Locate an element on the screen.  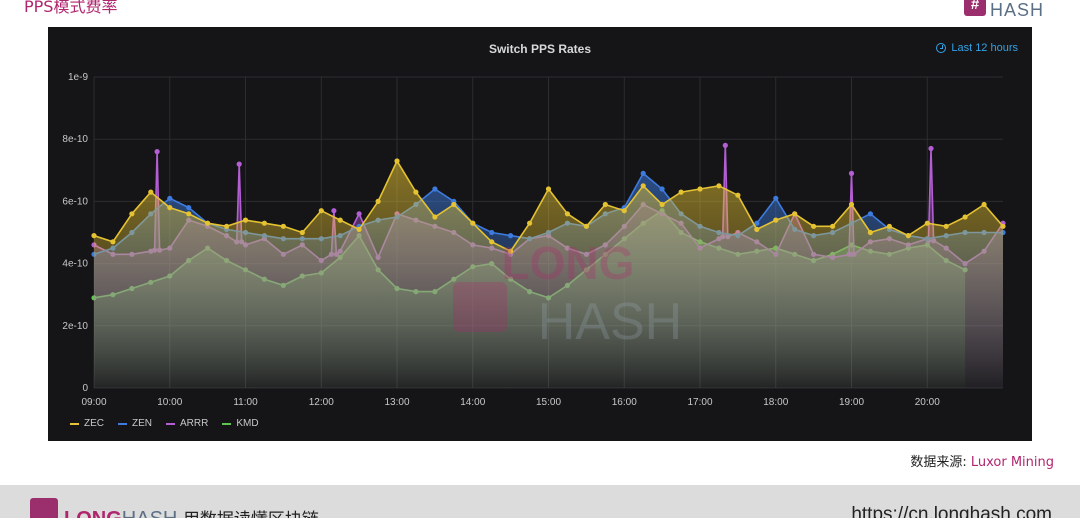
y-tick-label: 0 is located at coordinates (85, 388).